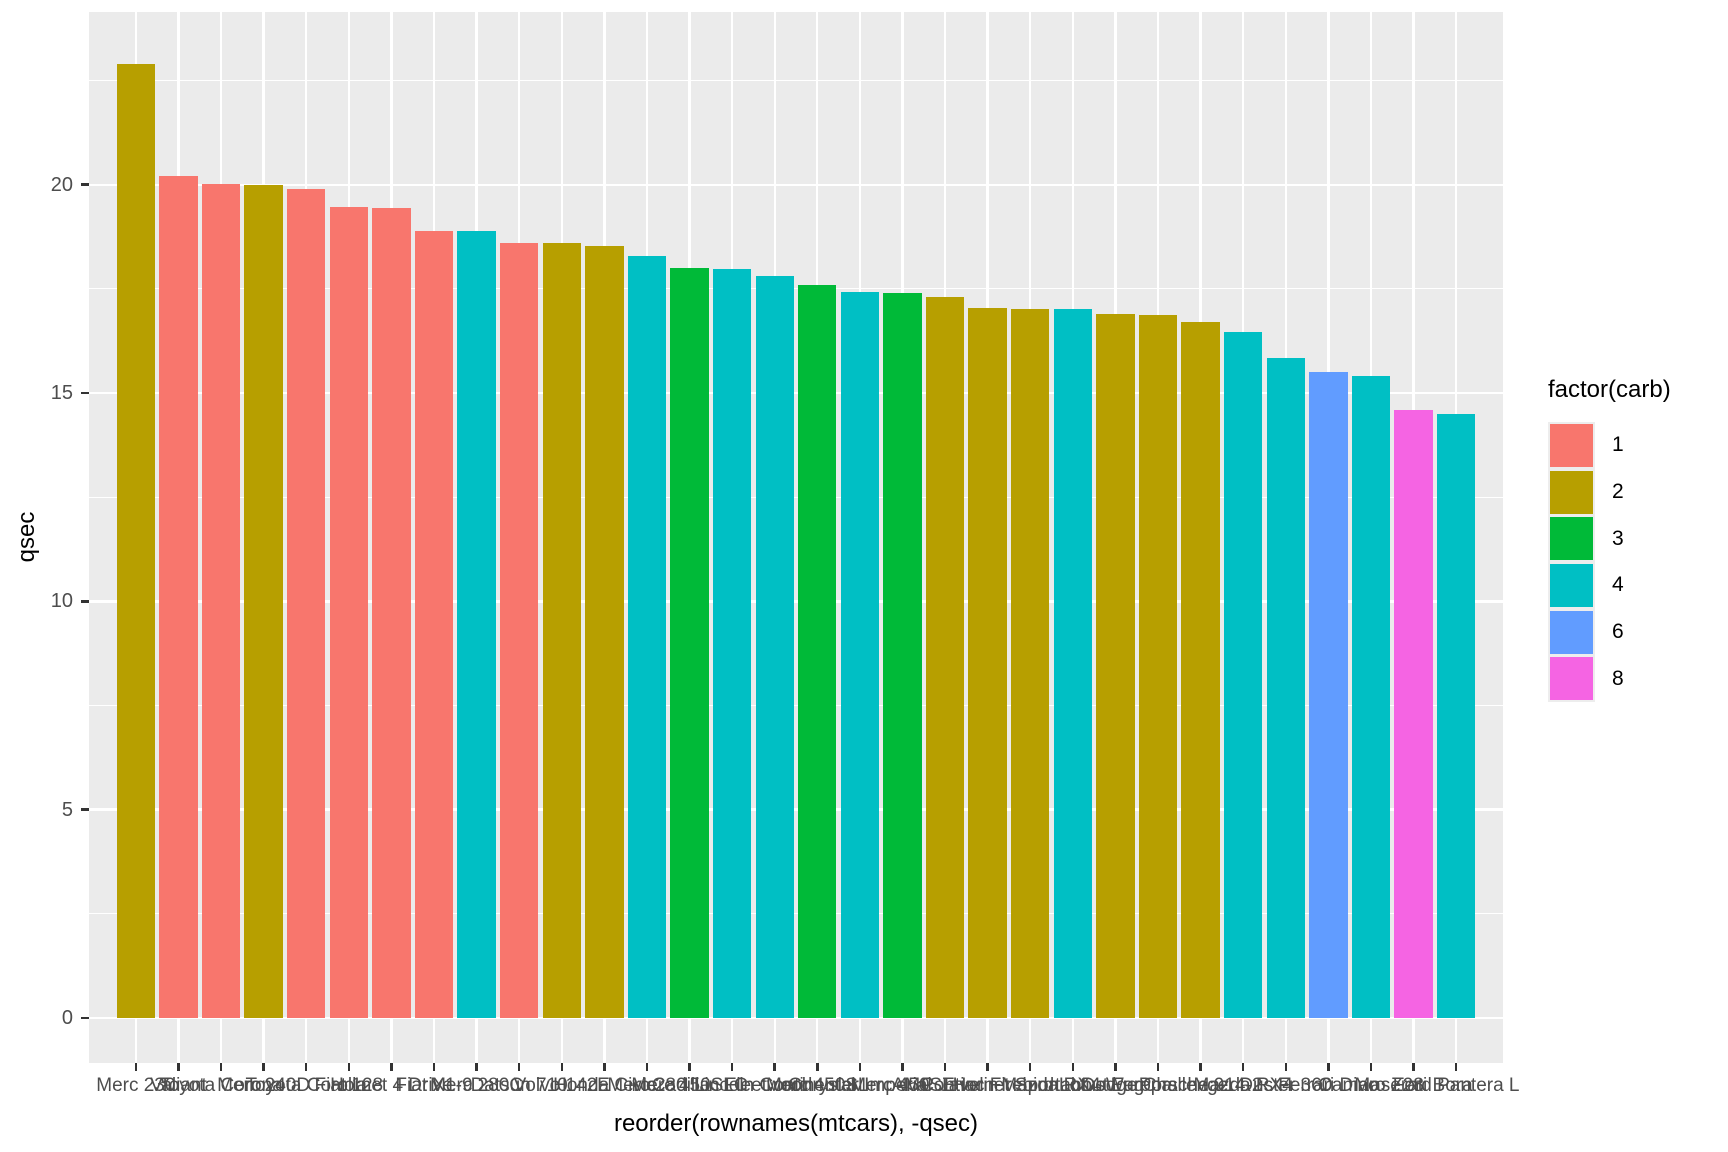 The image size is (1728, 1152). I want to click on legend-entries: 1 2 3 4 6 8, so click(1609, 562).